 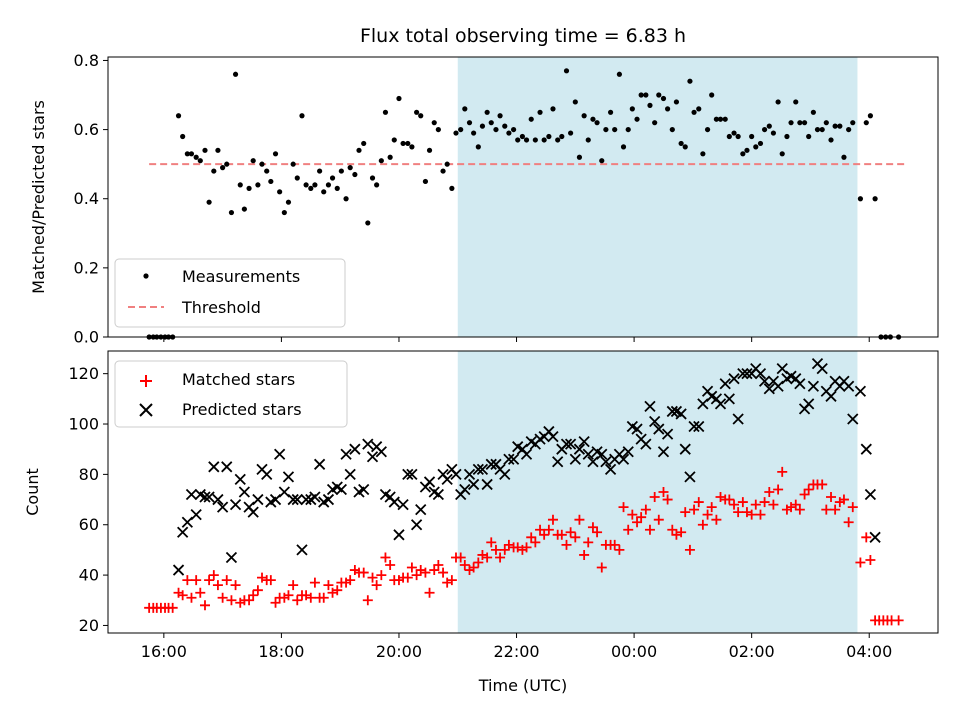 I want to click on x-tick-label: 16:00, so click(x=164, y=651).